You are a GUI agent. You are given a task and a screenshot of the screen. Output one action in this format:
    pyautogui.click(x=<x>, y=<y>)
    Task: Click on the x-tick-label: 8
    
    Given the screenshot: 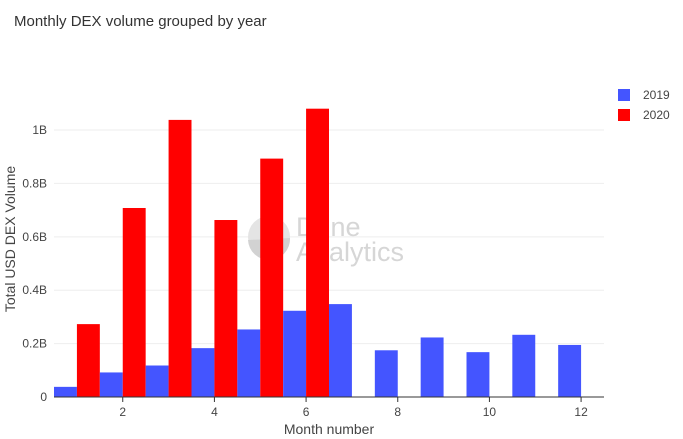 What is the action you would take?
    pyautogui.click(x=397, y=412)
    